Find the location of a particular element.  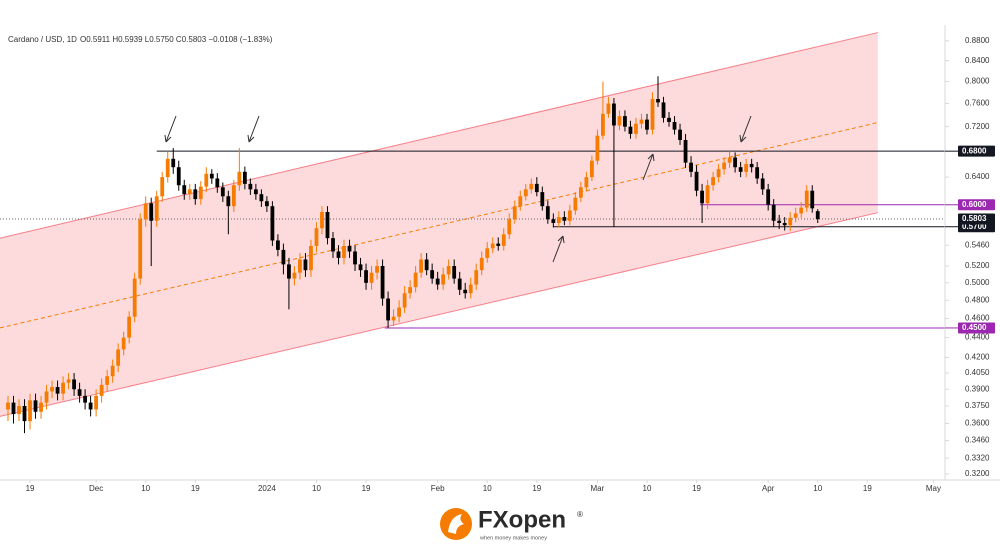

brand-mark: ® is located at coordinates (580, 514).